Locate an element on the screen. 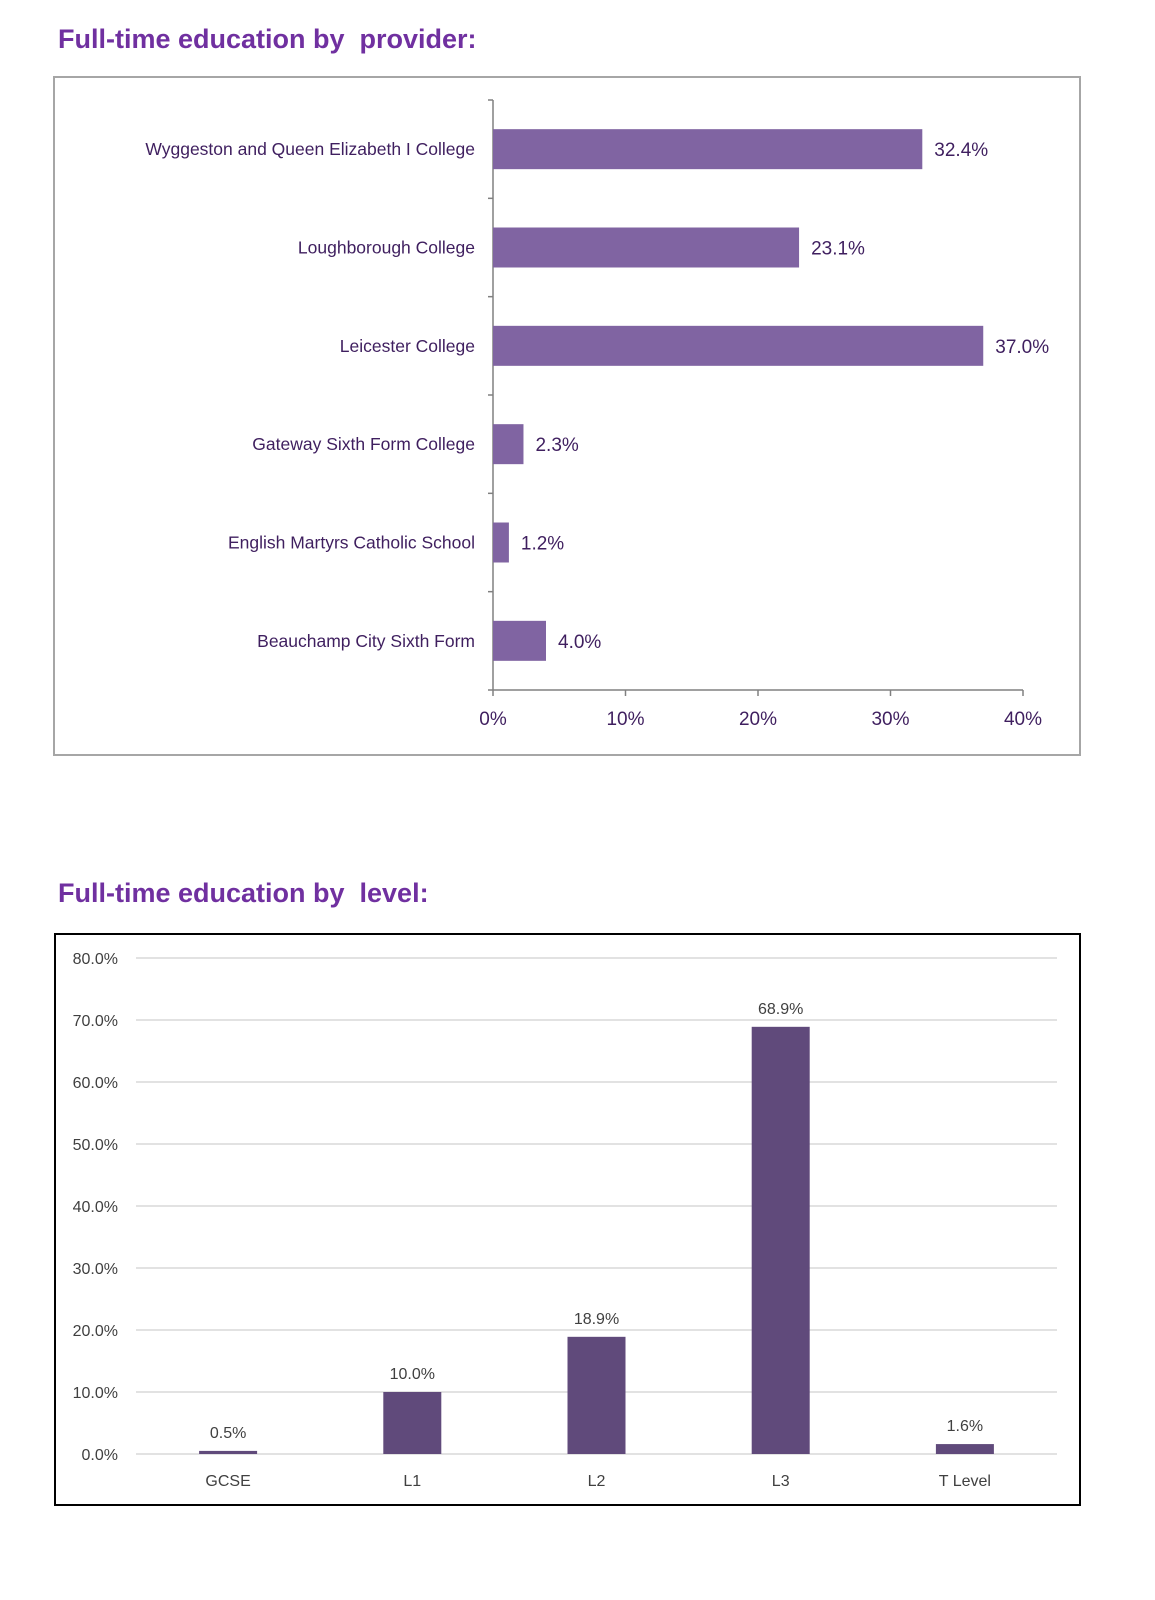 The width and height of the screenshot is (1155, 1600). category-label: Gateway Sixth Form College is located at coordinates (363, 444).